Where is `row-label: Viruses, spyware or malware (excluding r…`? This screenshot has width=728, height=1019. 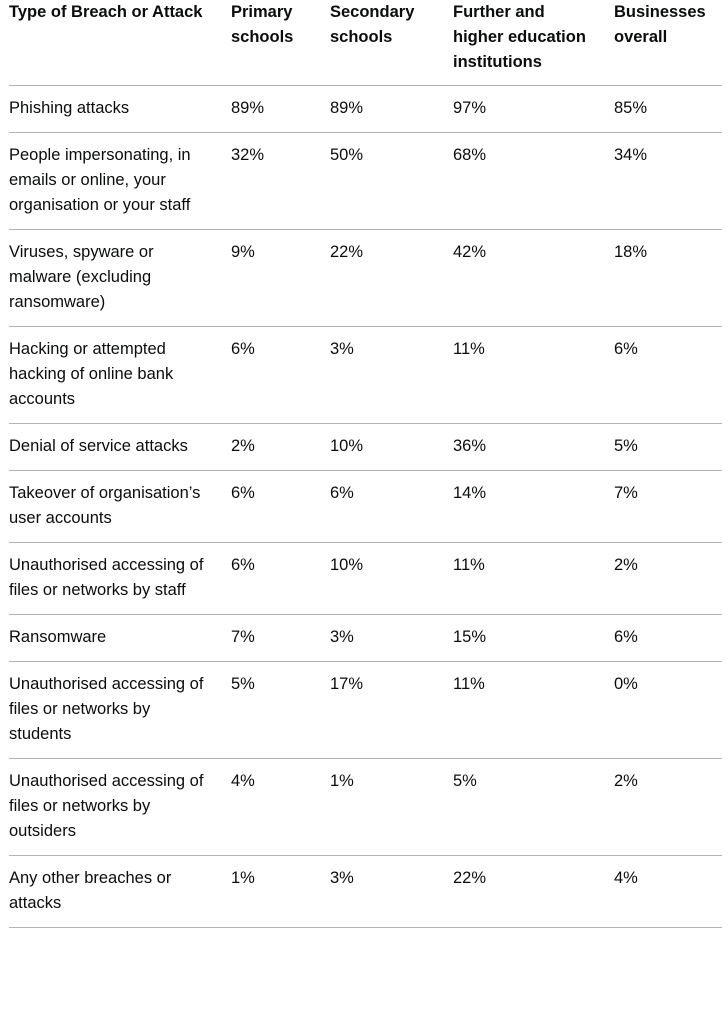
row-label: Viruses, spyware or malware (excluding r… is located at coordinates (120, 278).